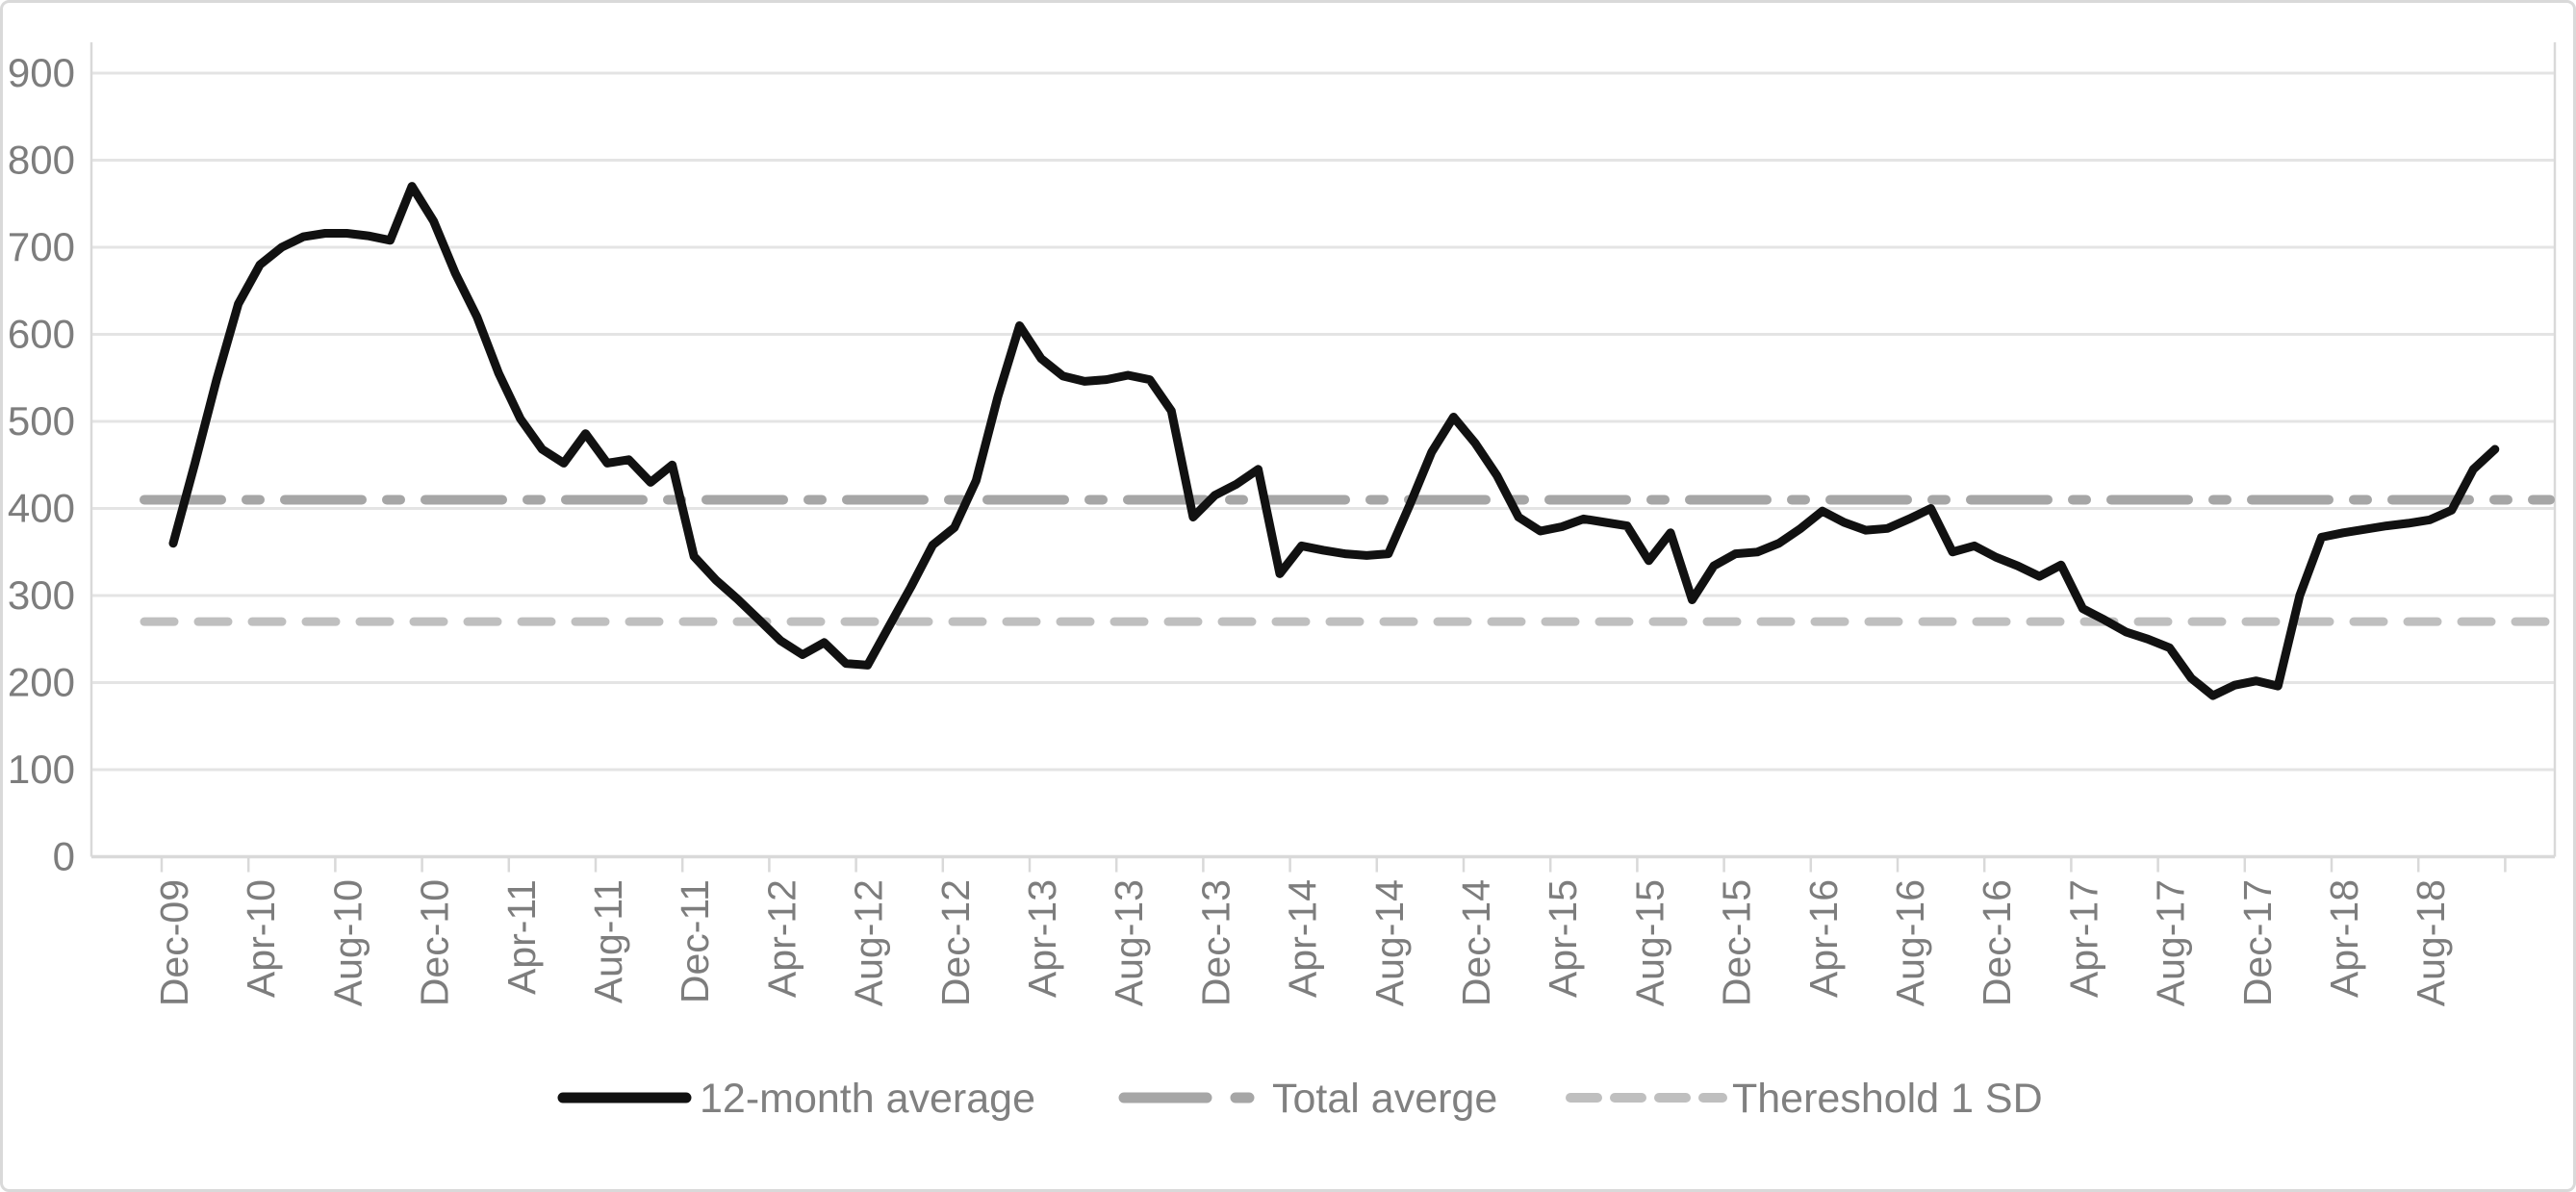 The height and width of the screenshot is (1192, 2576). Describe the element at coordinates (41, 421) in the screenshot. I see `y-axis-label-500: 500` at that location.